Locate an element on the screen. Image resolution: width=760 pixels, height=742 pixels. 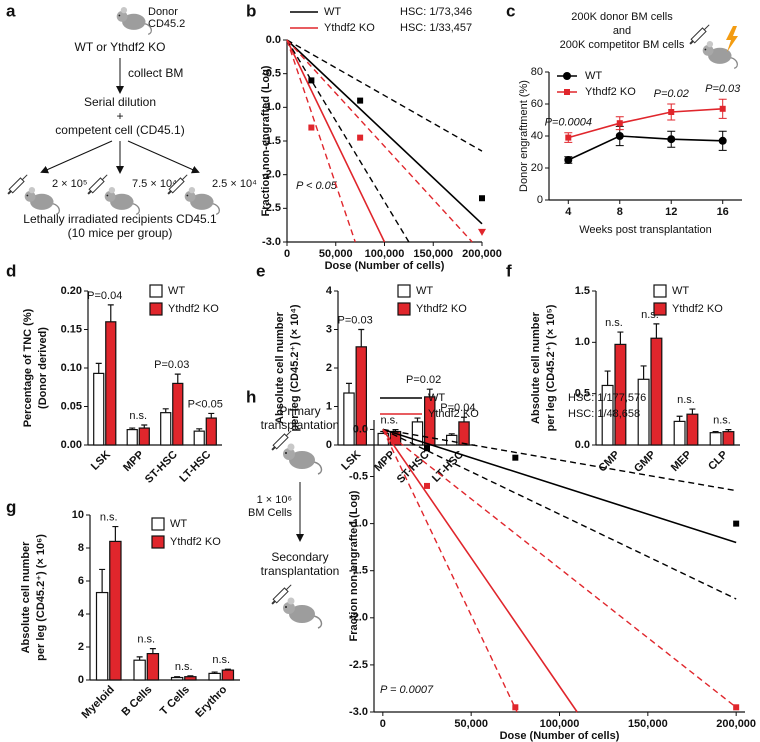
panel-label: b is located at coordinates (251, 10).